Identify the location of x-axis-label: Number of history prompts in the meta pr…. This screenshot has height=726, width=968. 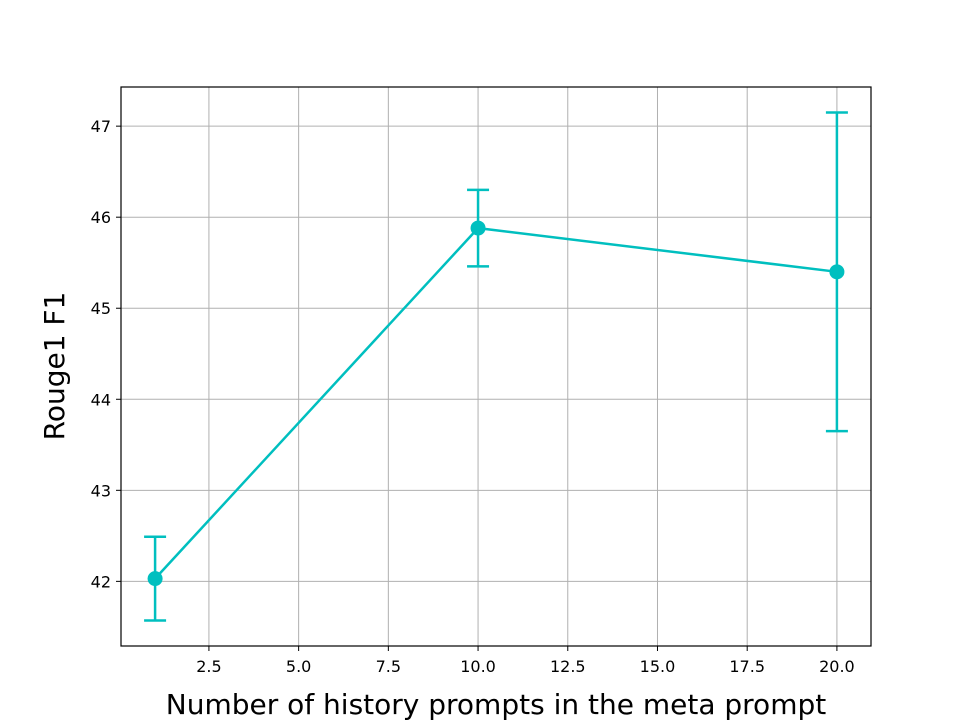
(496, 704).